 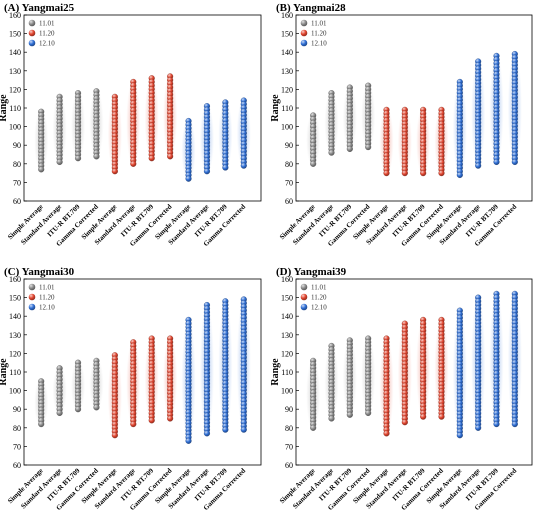 What do you see at coordinates (311, 272) in the screenshot?
I see `chart-title: (D) Yangmai39` at bounding box center [311, 272].